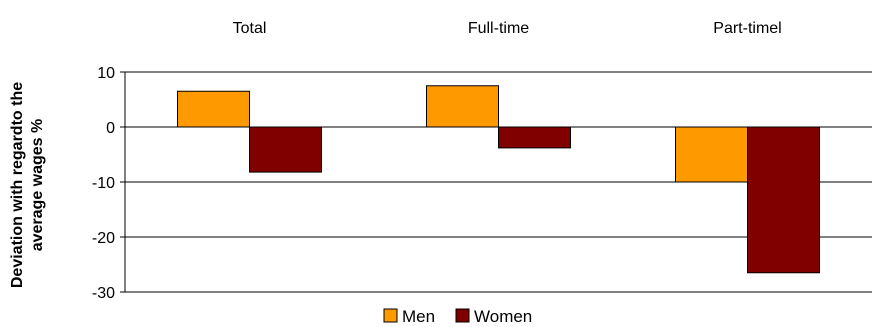 This screenshot has height=327, width=872. Describe the element at coordinates (418, 316) in the screenshot. I see `legend-label-men: Men` at that location.